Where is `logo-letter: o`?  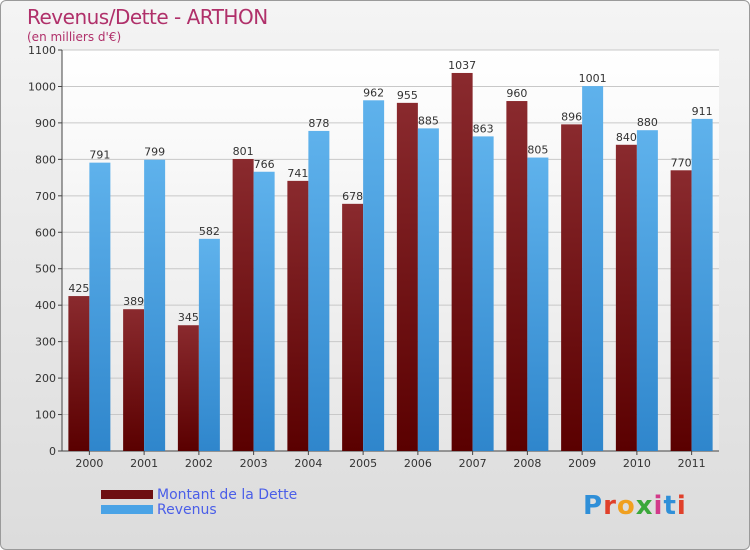 logo-letter: o is located at coordinates (626, 506).